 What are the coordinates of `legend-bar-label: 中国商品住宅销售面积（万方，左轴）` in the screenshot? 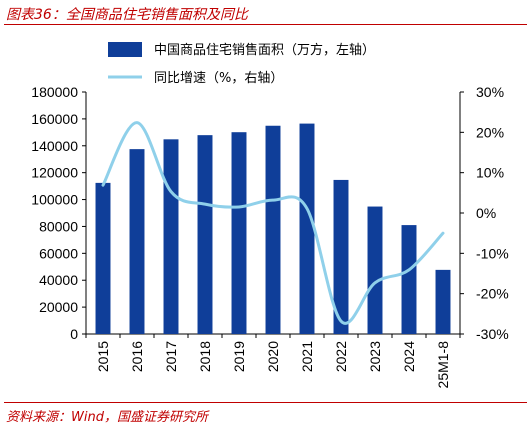 It's located at (264, 50).